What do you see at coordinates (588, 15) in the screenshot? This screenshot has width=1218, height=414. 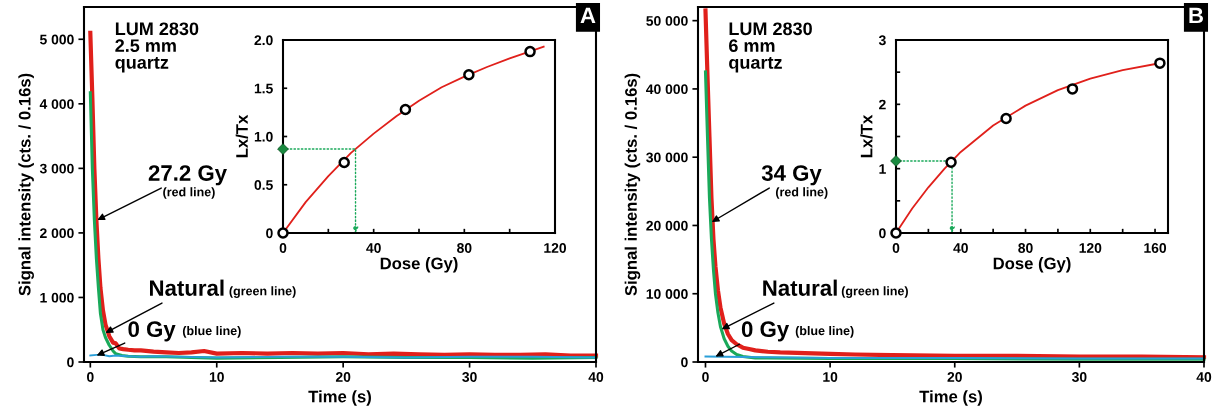 I see `annotation: A` at bounding box center [588, 15].